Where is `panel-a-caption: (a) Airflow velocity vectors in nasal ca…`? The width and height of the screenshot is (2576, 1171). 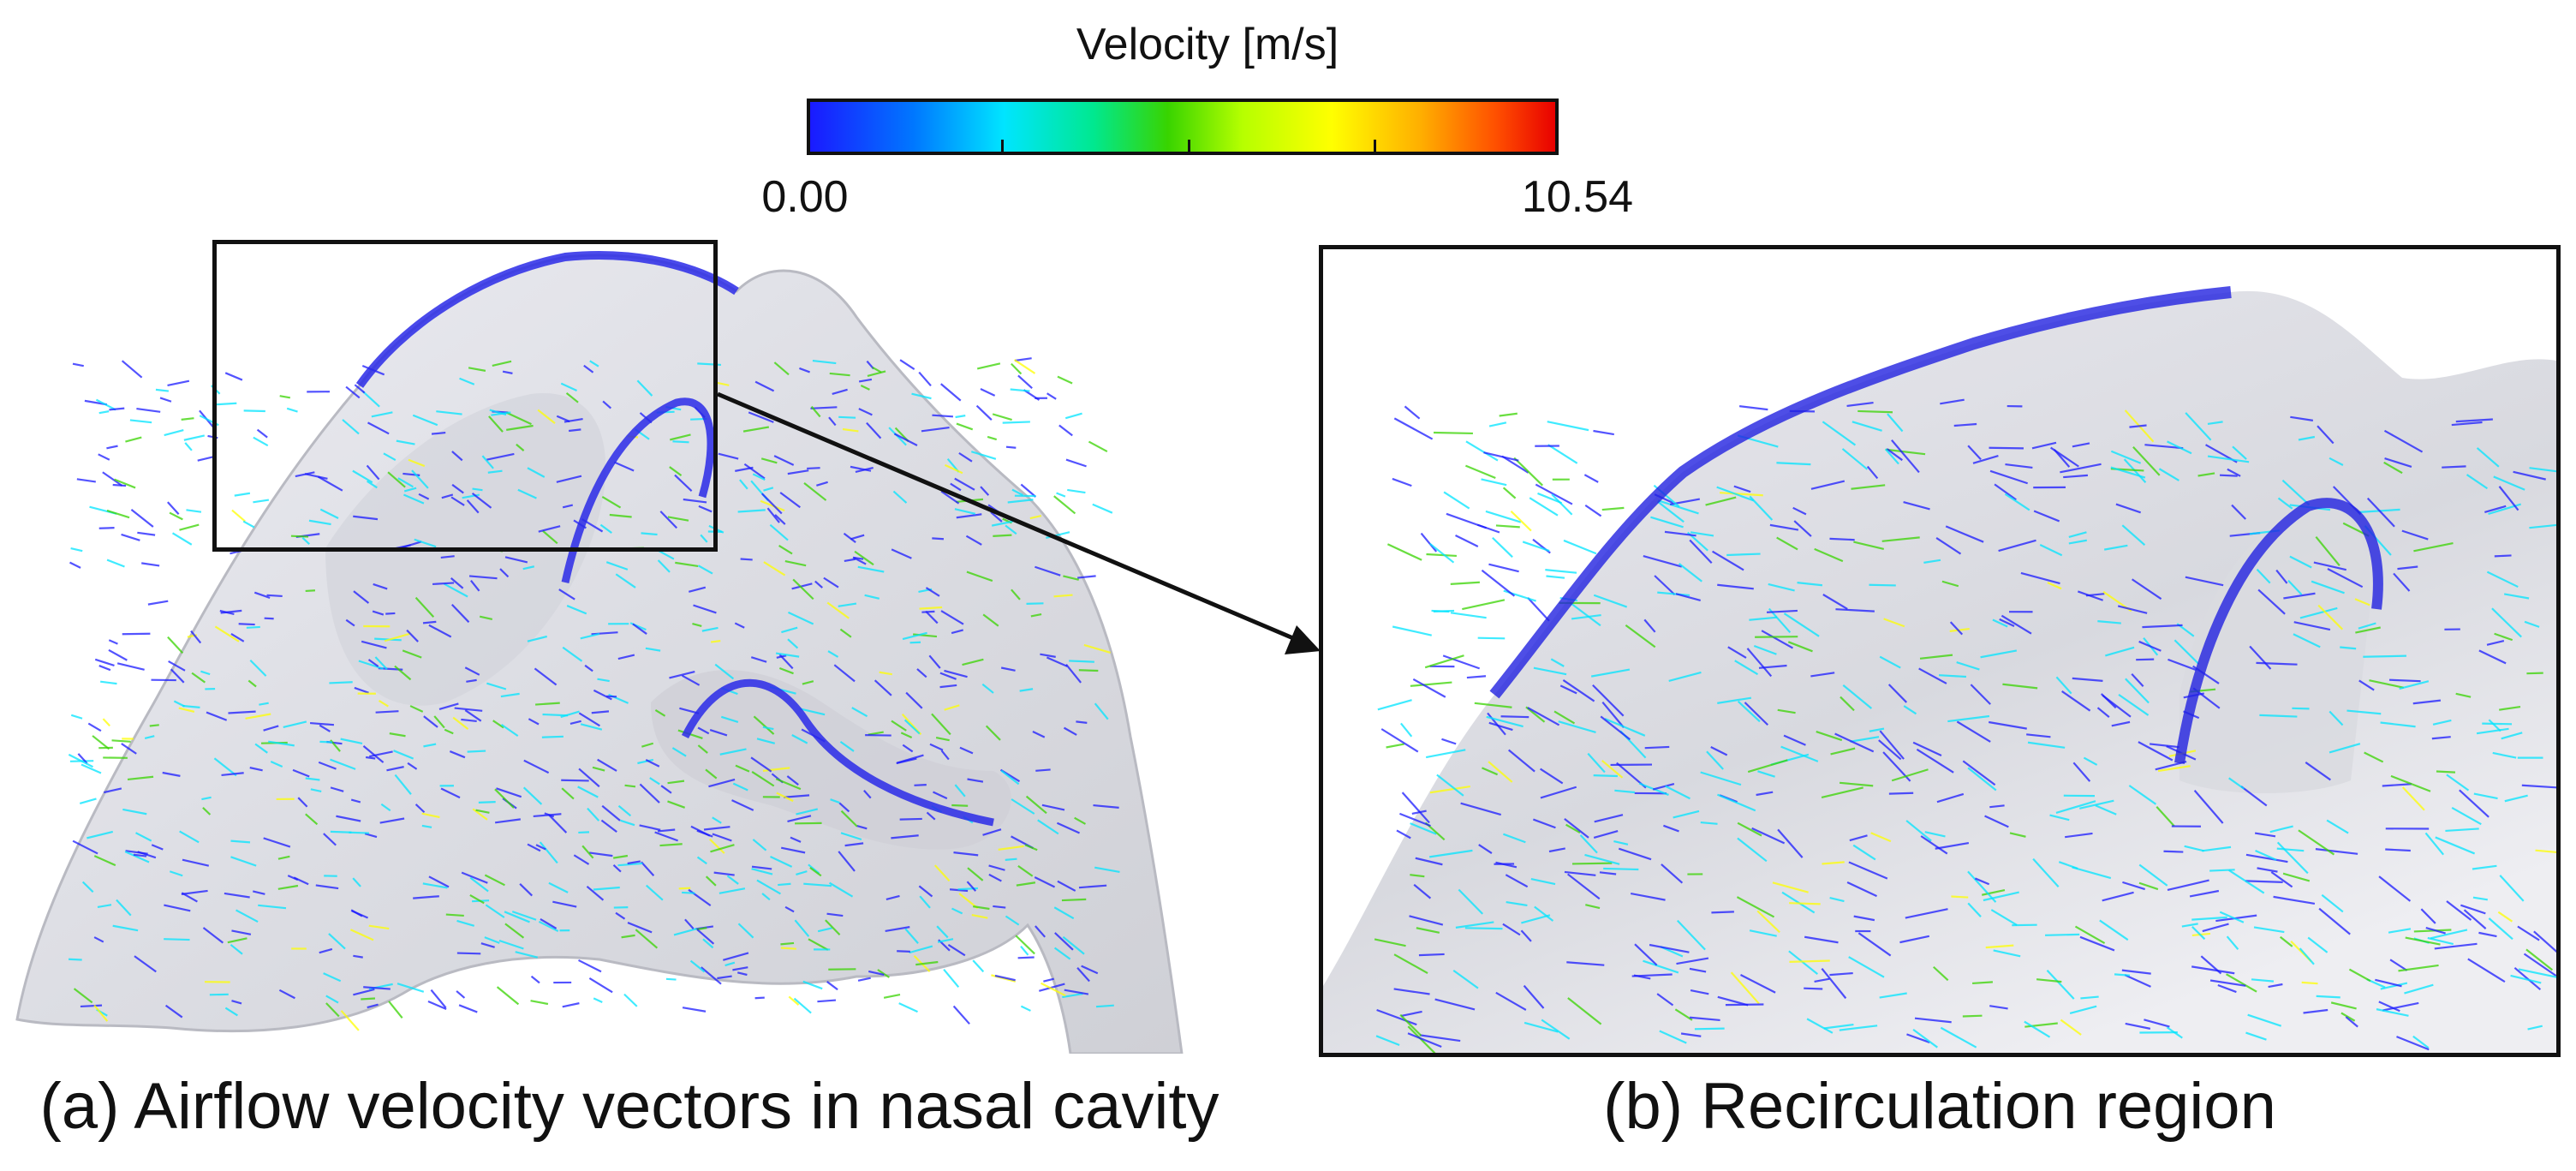
panel-a-caption: (a) Airflow velocity vectors in nasal ca… is located at coordinates (629, 1106).